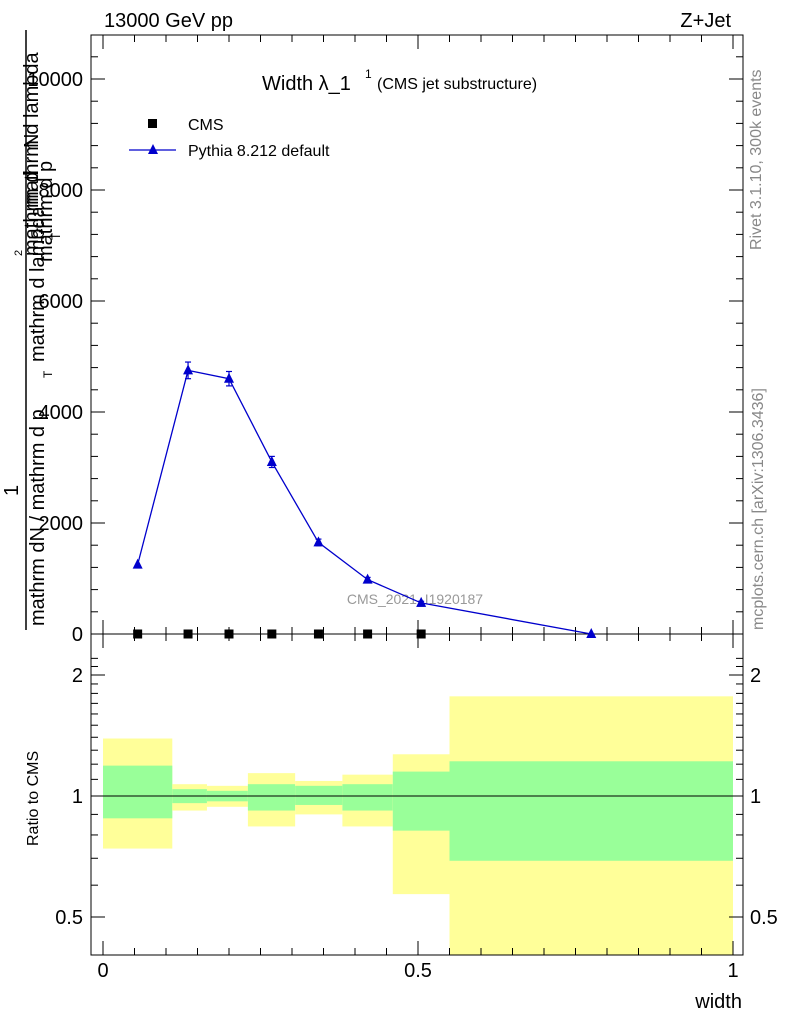 Image resolution: width=786 pixels, height=1024 pixels. Describe the element at coordinates (764, 918) in the screenshot. I see `ratio-y-tick-label-right: 0.5` at that location.